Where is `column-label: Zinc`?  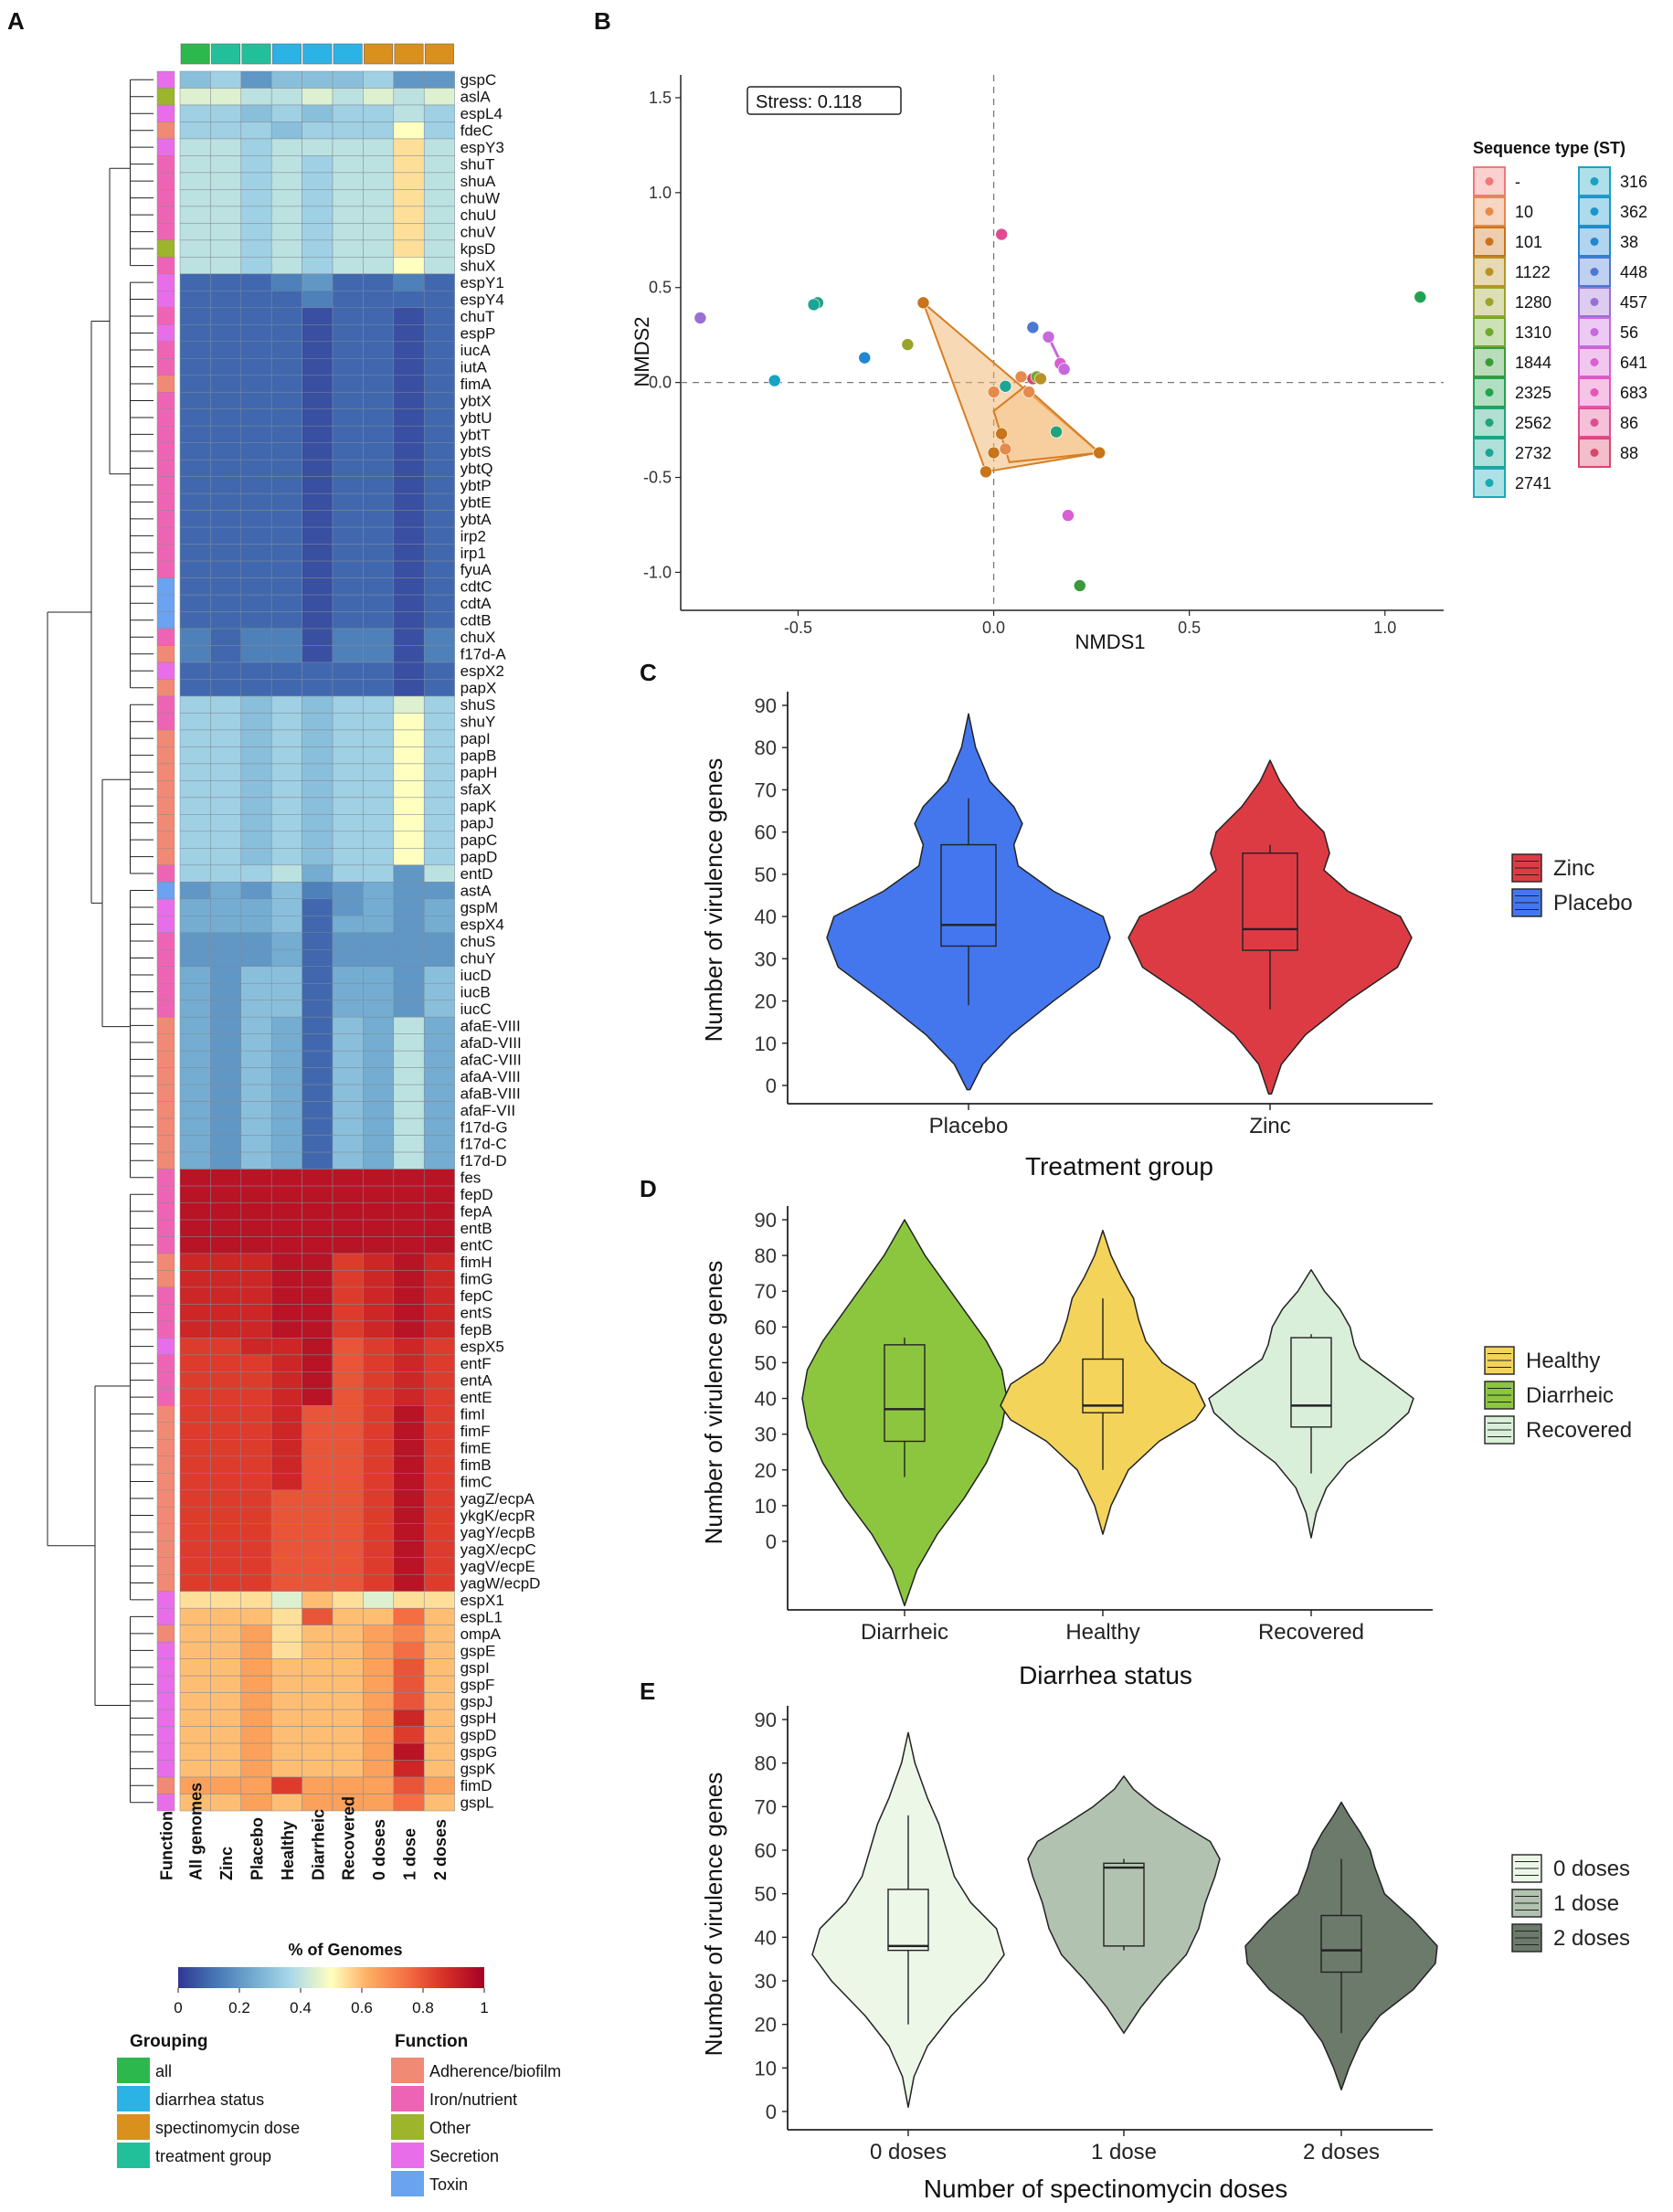
column-label: Zinc is located at coordinates (226, 1863).